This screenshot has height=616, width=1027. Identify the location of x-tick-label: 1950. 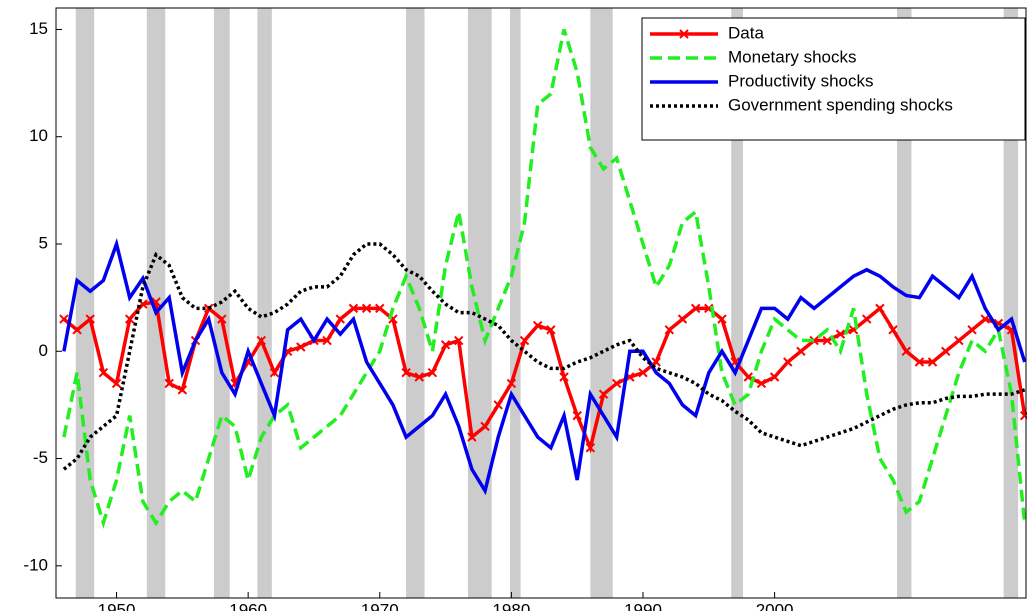
(117, 605).